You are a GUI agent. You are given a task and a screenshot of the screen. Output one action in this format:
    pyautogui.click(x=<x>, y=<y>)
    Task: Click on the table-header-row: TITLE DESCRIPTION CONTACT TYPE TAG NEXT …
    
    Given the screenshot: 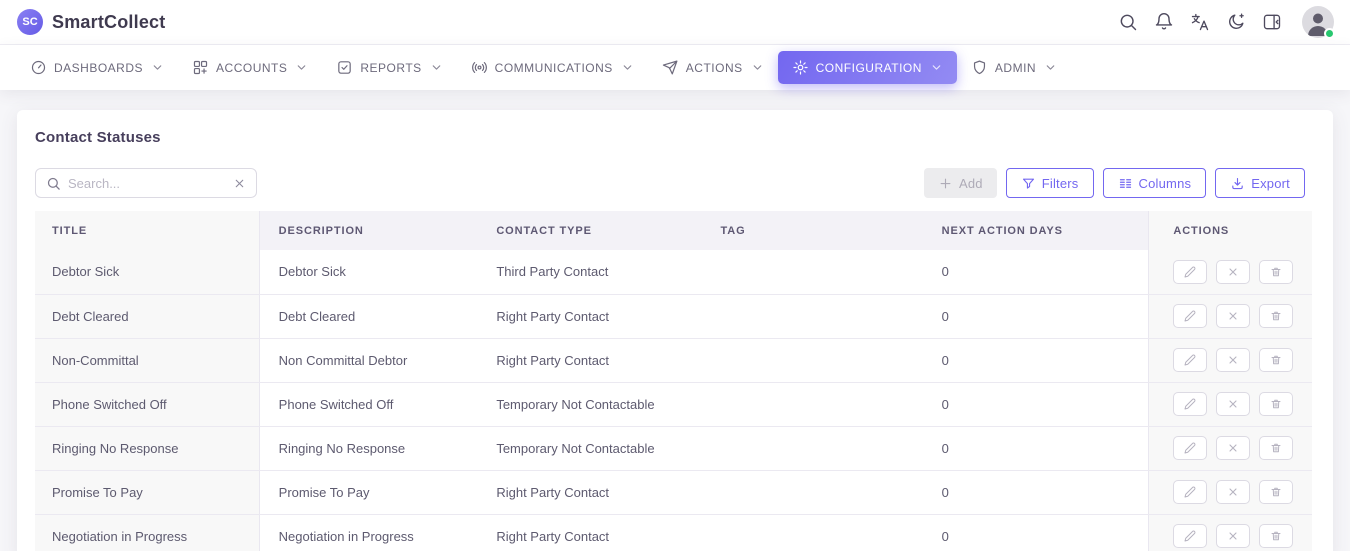 What is the action you would take?
    pyautogui.click(x=673, y=230)
    